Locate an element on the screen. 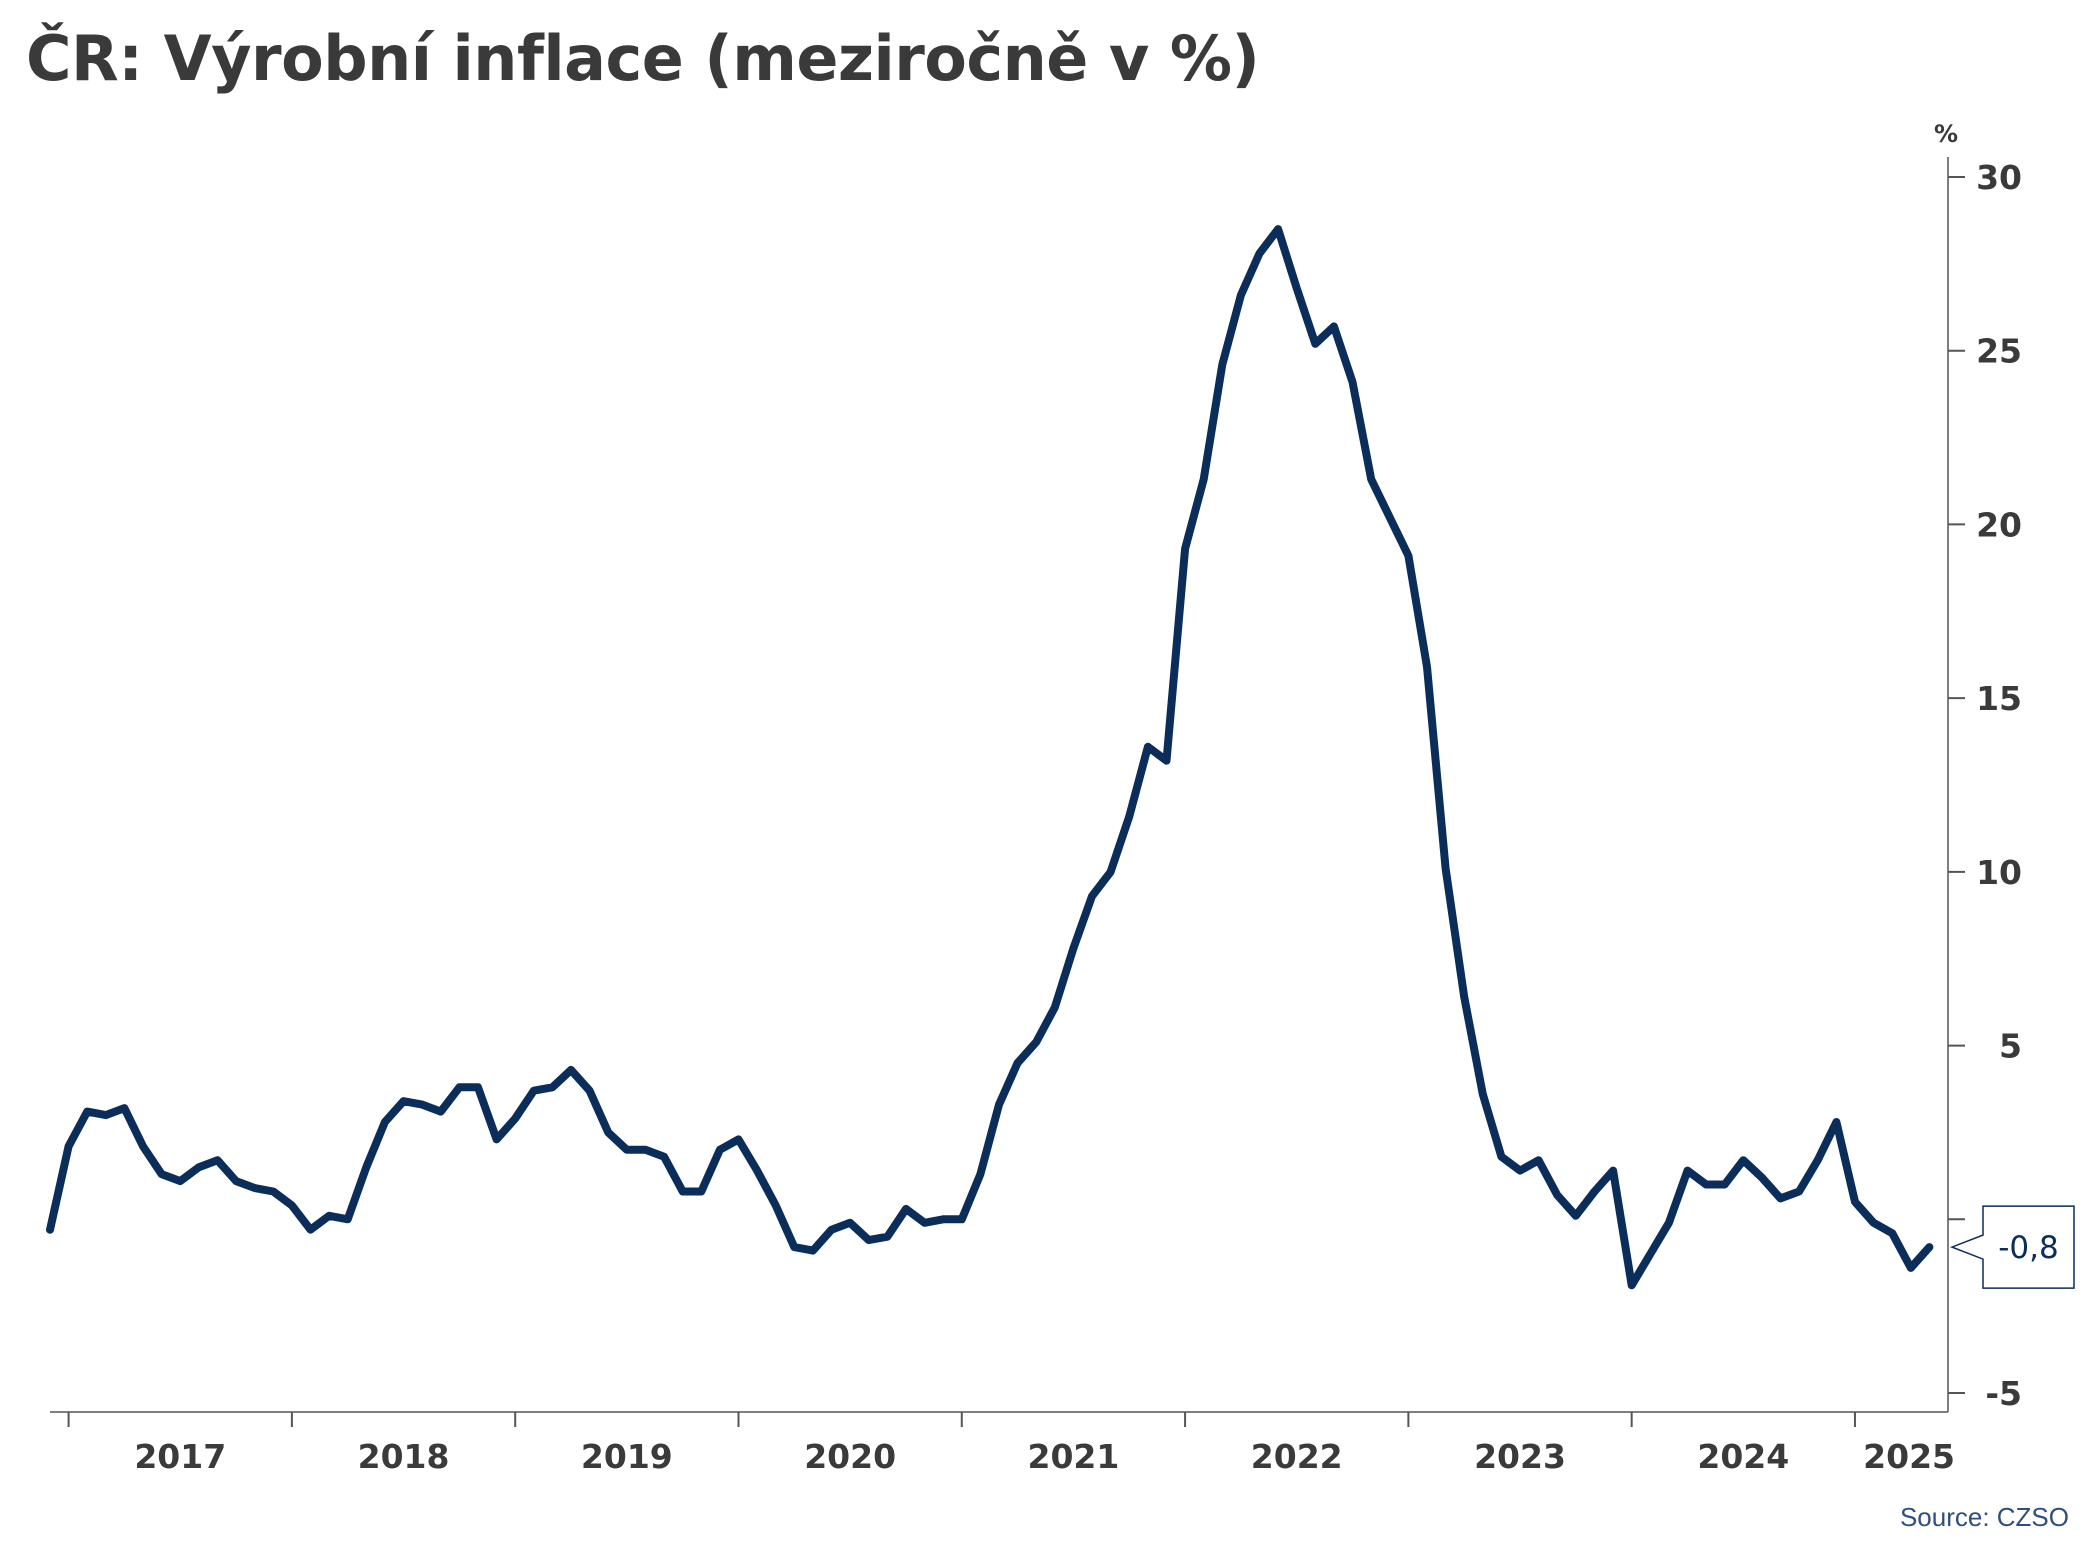 The image size is (2093, 1568). x-tick-label: 2019 is located at coordinates (627, 1456).